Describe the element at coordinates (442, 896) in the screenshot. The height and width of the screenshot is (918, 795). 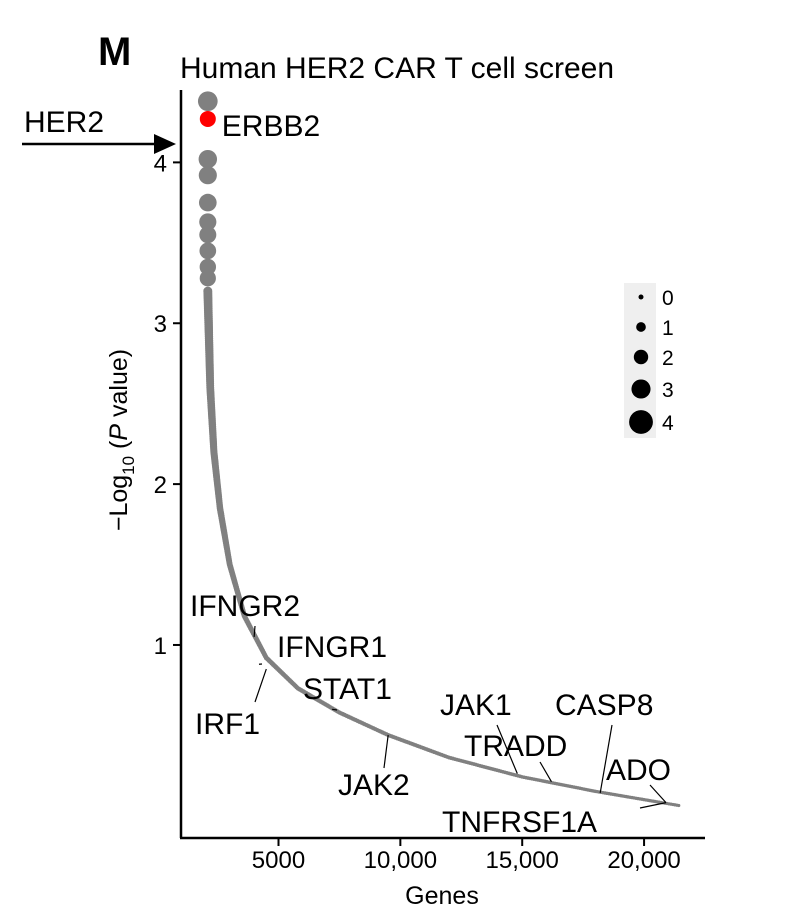
I see `x-axis-label: Genes` at that location.